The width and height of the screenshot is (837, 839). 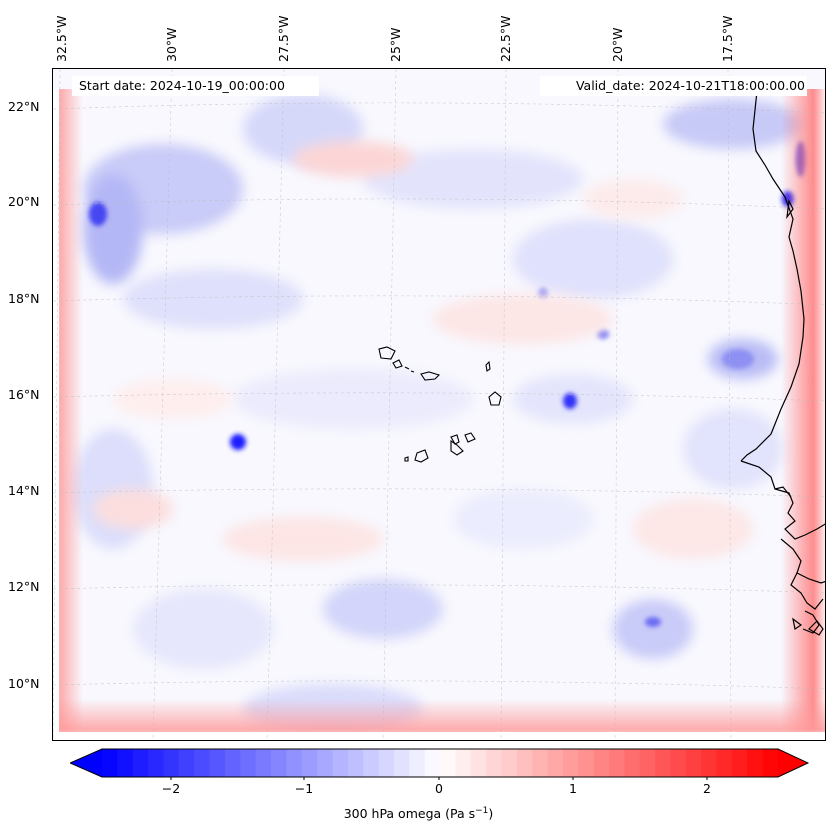 I want to click on lat-label: 22°N, so click(x=24, y=106).